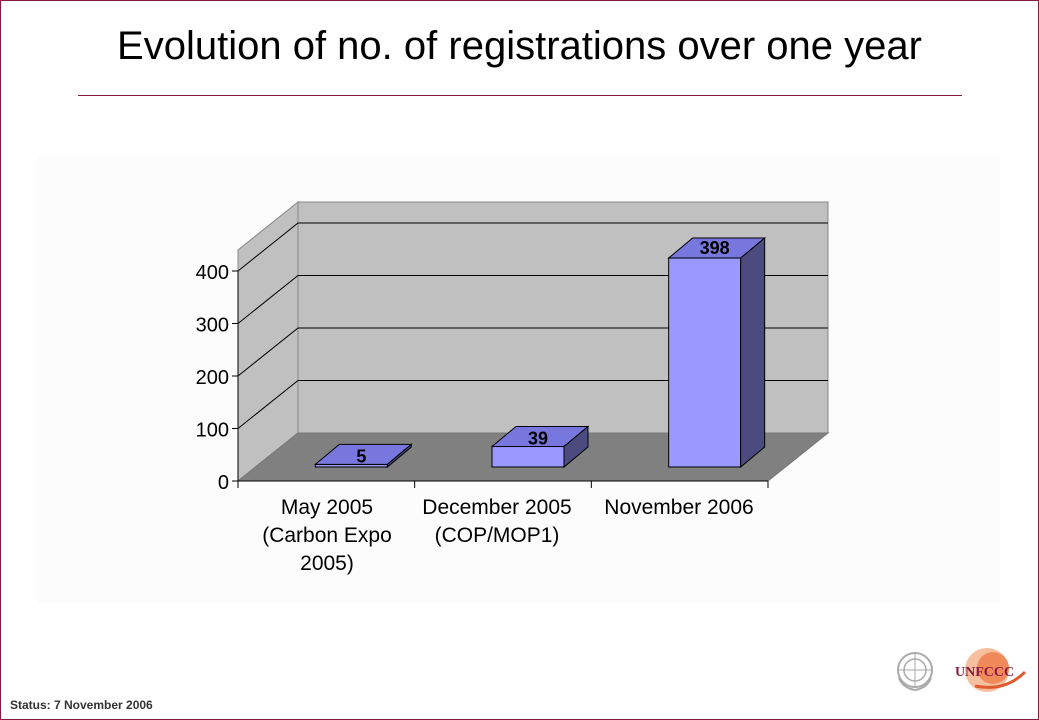 The width and height of the screenshot is (1039, 720). What do you see at coordinates (715, 248) in the screenshot?
I see `bar-data-label: 398` at bounding box center [715, 248].